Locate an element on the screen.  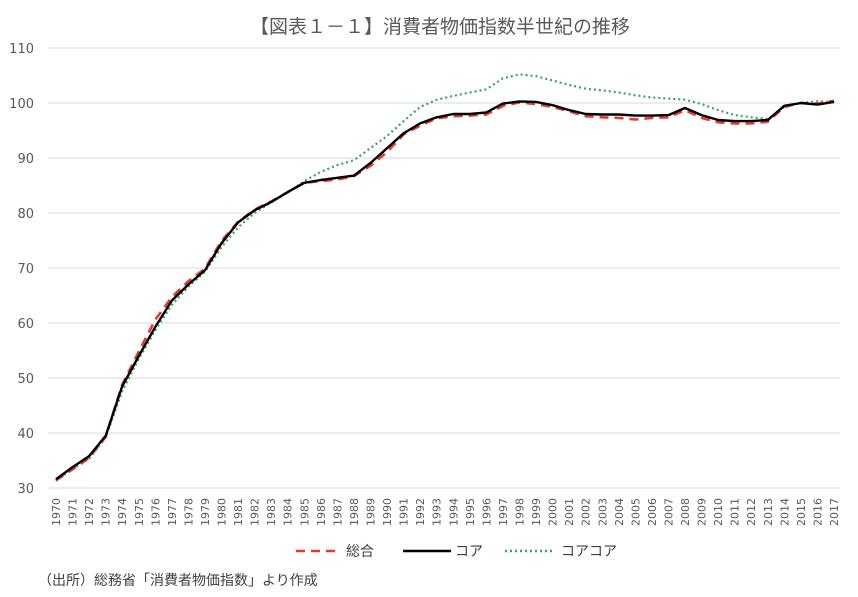
x-tick-label: 2000 is located at coordinates (553, 512).